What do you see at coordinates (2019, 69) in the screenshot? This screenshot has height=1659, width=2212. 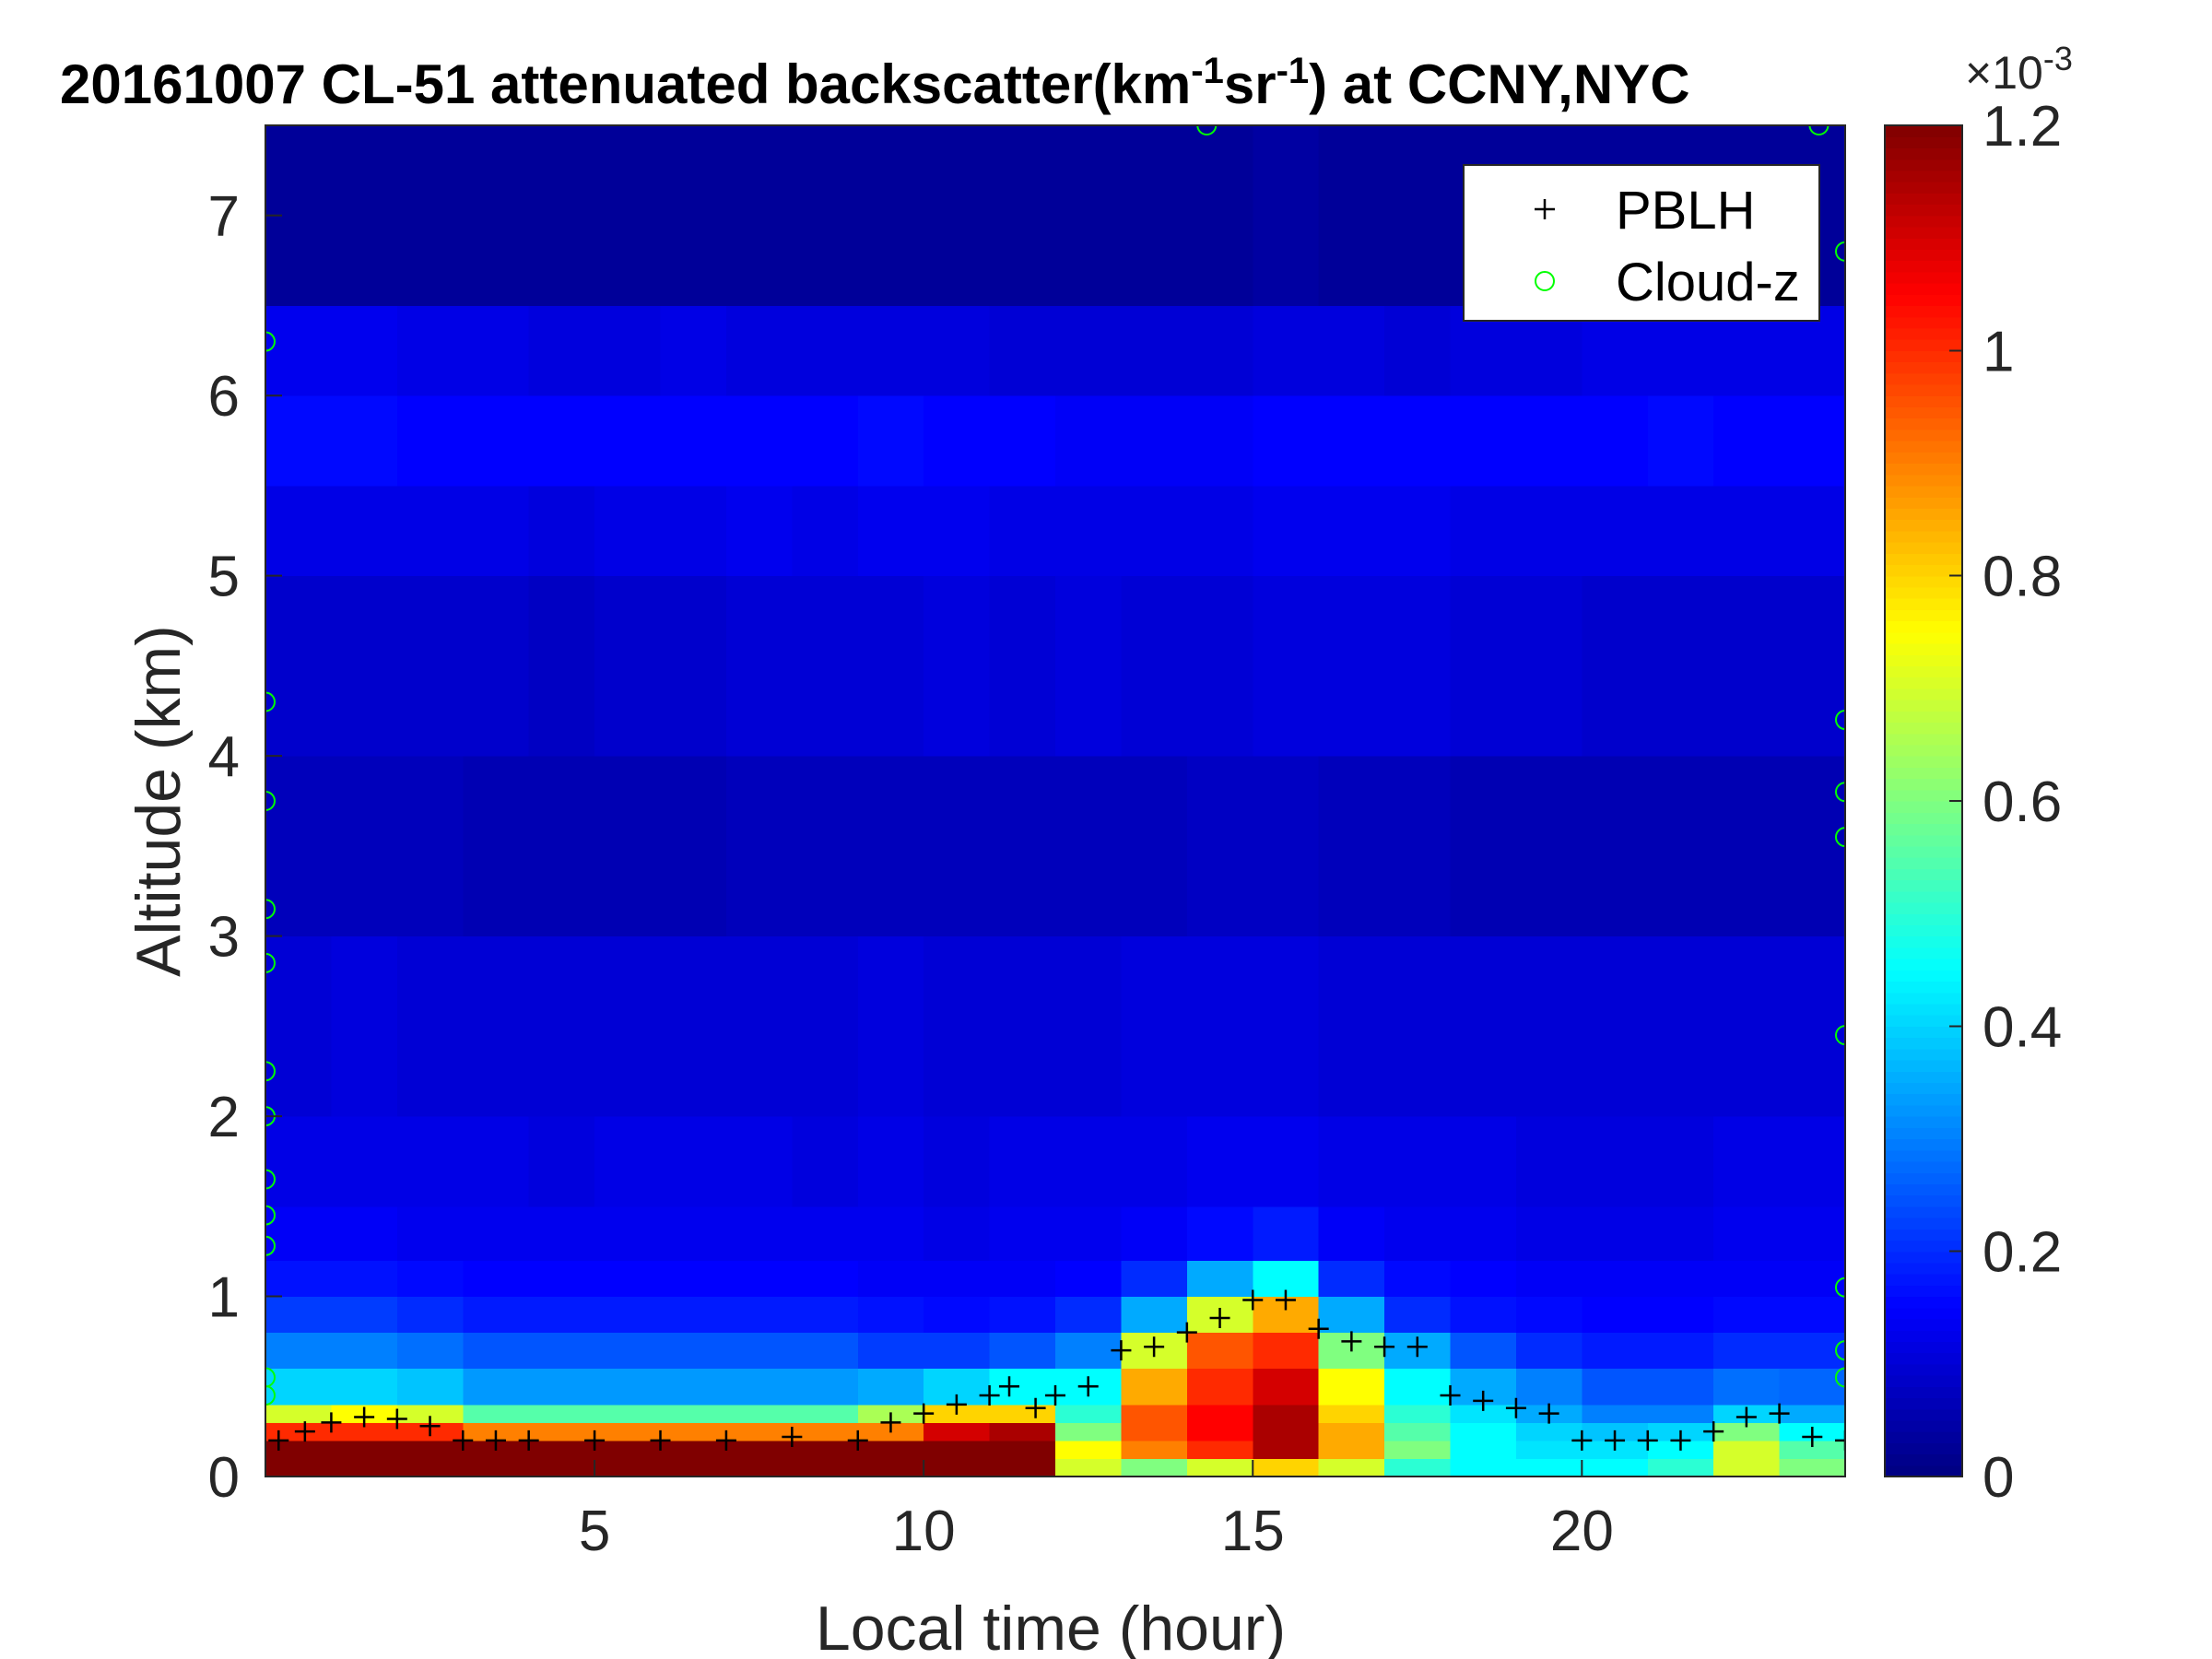 I see `colorbar-exponent: ×10⁻³` at bounding box center [2019, 69].